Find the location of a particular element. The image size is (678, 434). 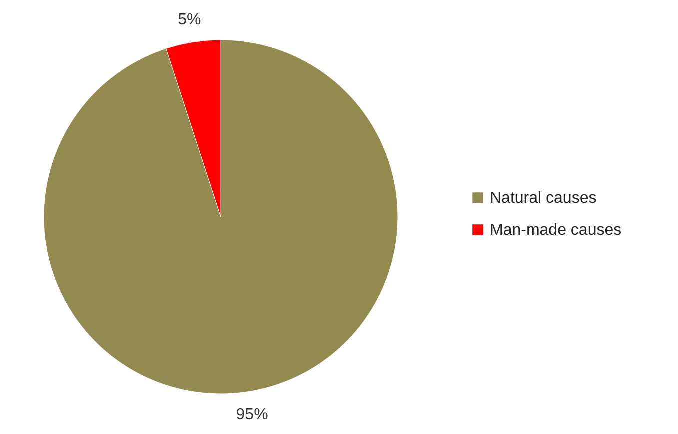

legend-label: Natural causes is located at coordinates (543, 198).